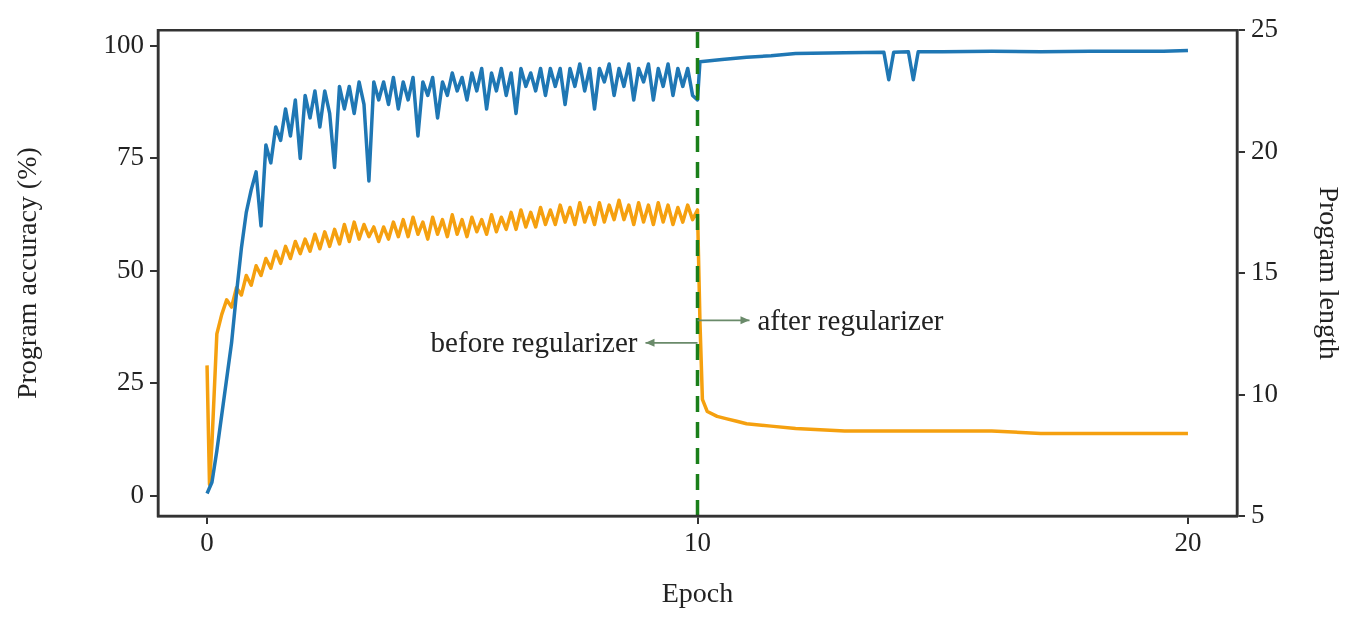 Image resolution: width=1357 pixels, height=623 pixels. What do you see at coordinates (850, 319) in the screenshot?
I see `annotation: after regularizer` at bounding box center [850, 319].